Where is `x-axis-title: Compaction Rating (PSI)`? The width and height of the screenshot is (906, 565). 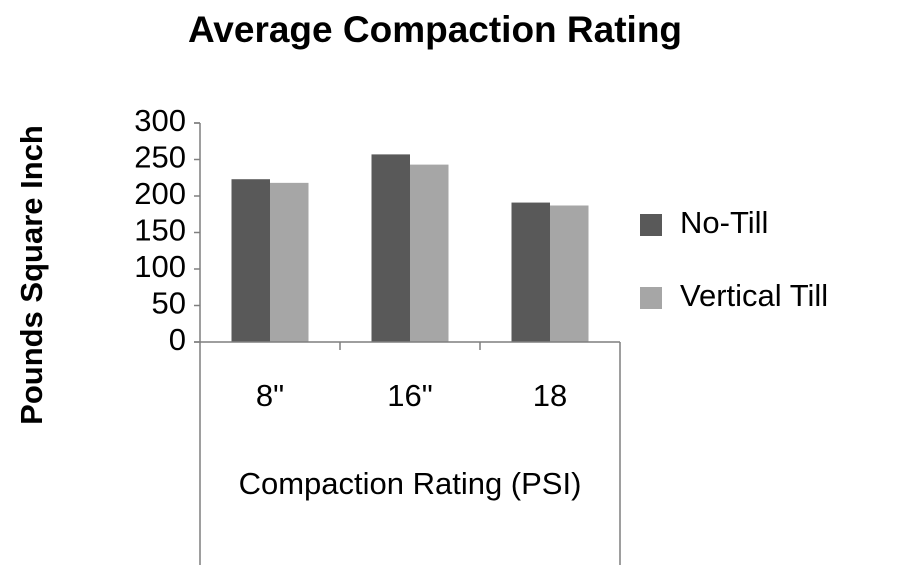
x-axis-title: Compaction Rating (PSI) is located at coordinates (410, 483).